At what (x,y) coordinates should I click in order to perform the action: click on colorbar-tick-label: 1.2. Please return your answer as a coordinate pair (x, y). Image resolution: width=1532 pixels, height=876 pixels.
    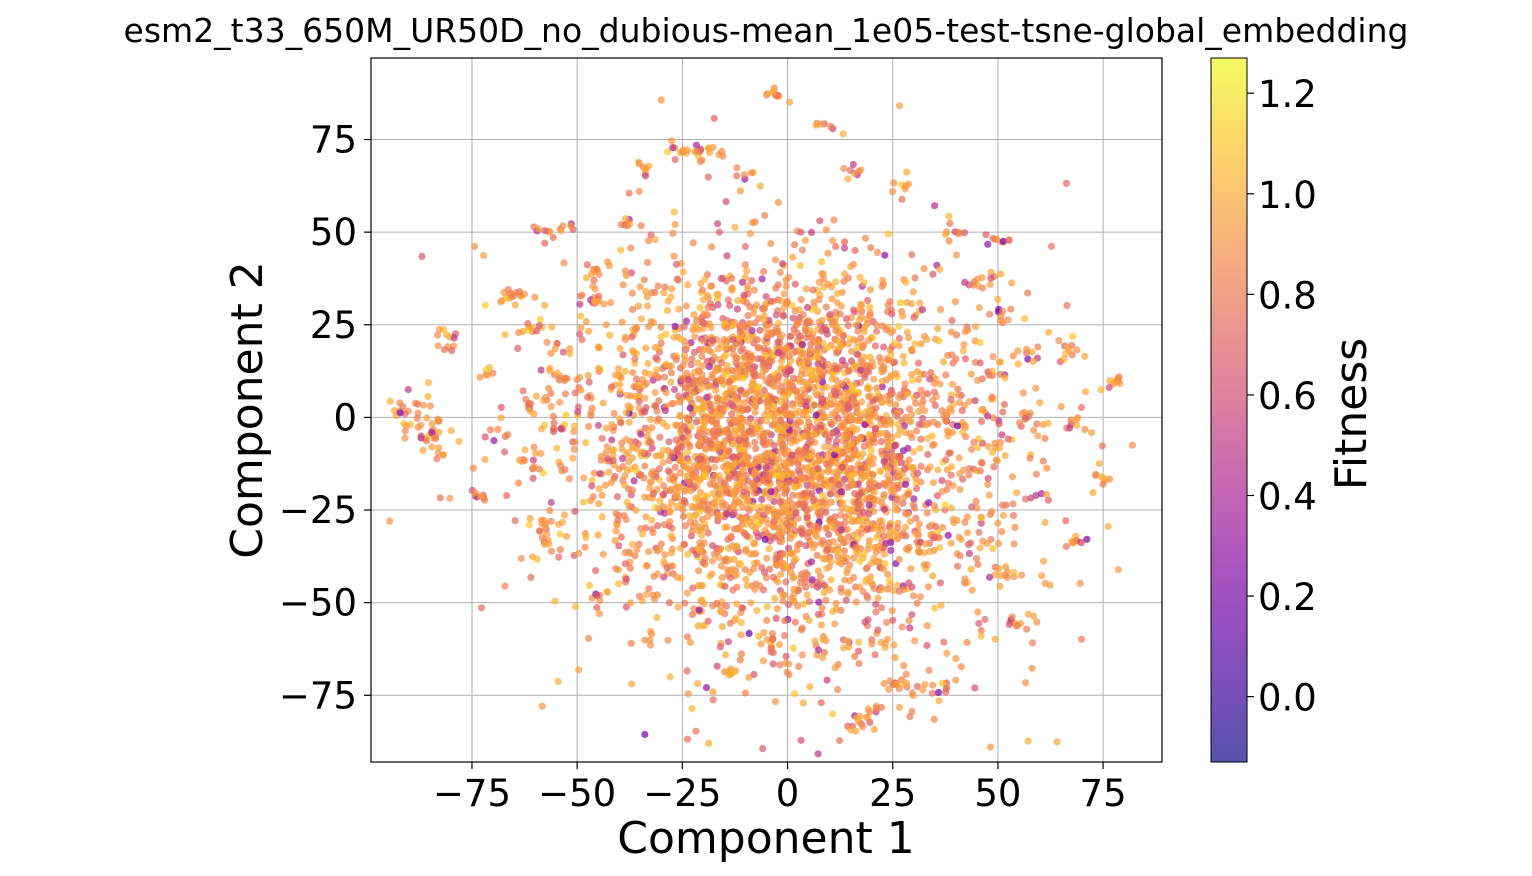
    Looking at the image, I should click on (1287, 94).